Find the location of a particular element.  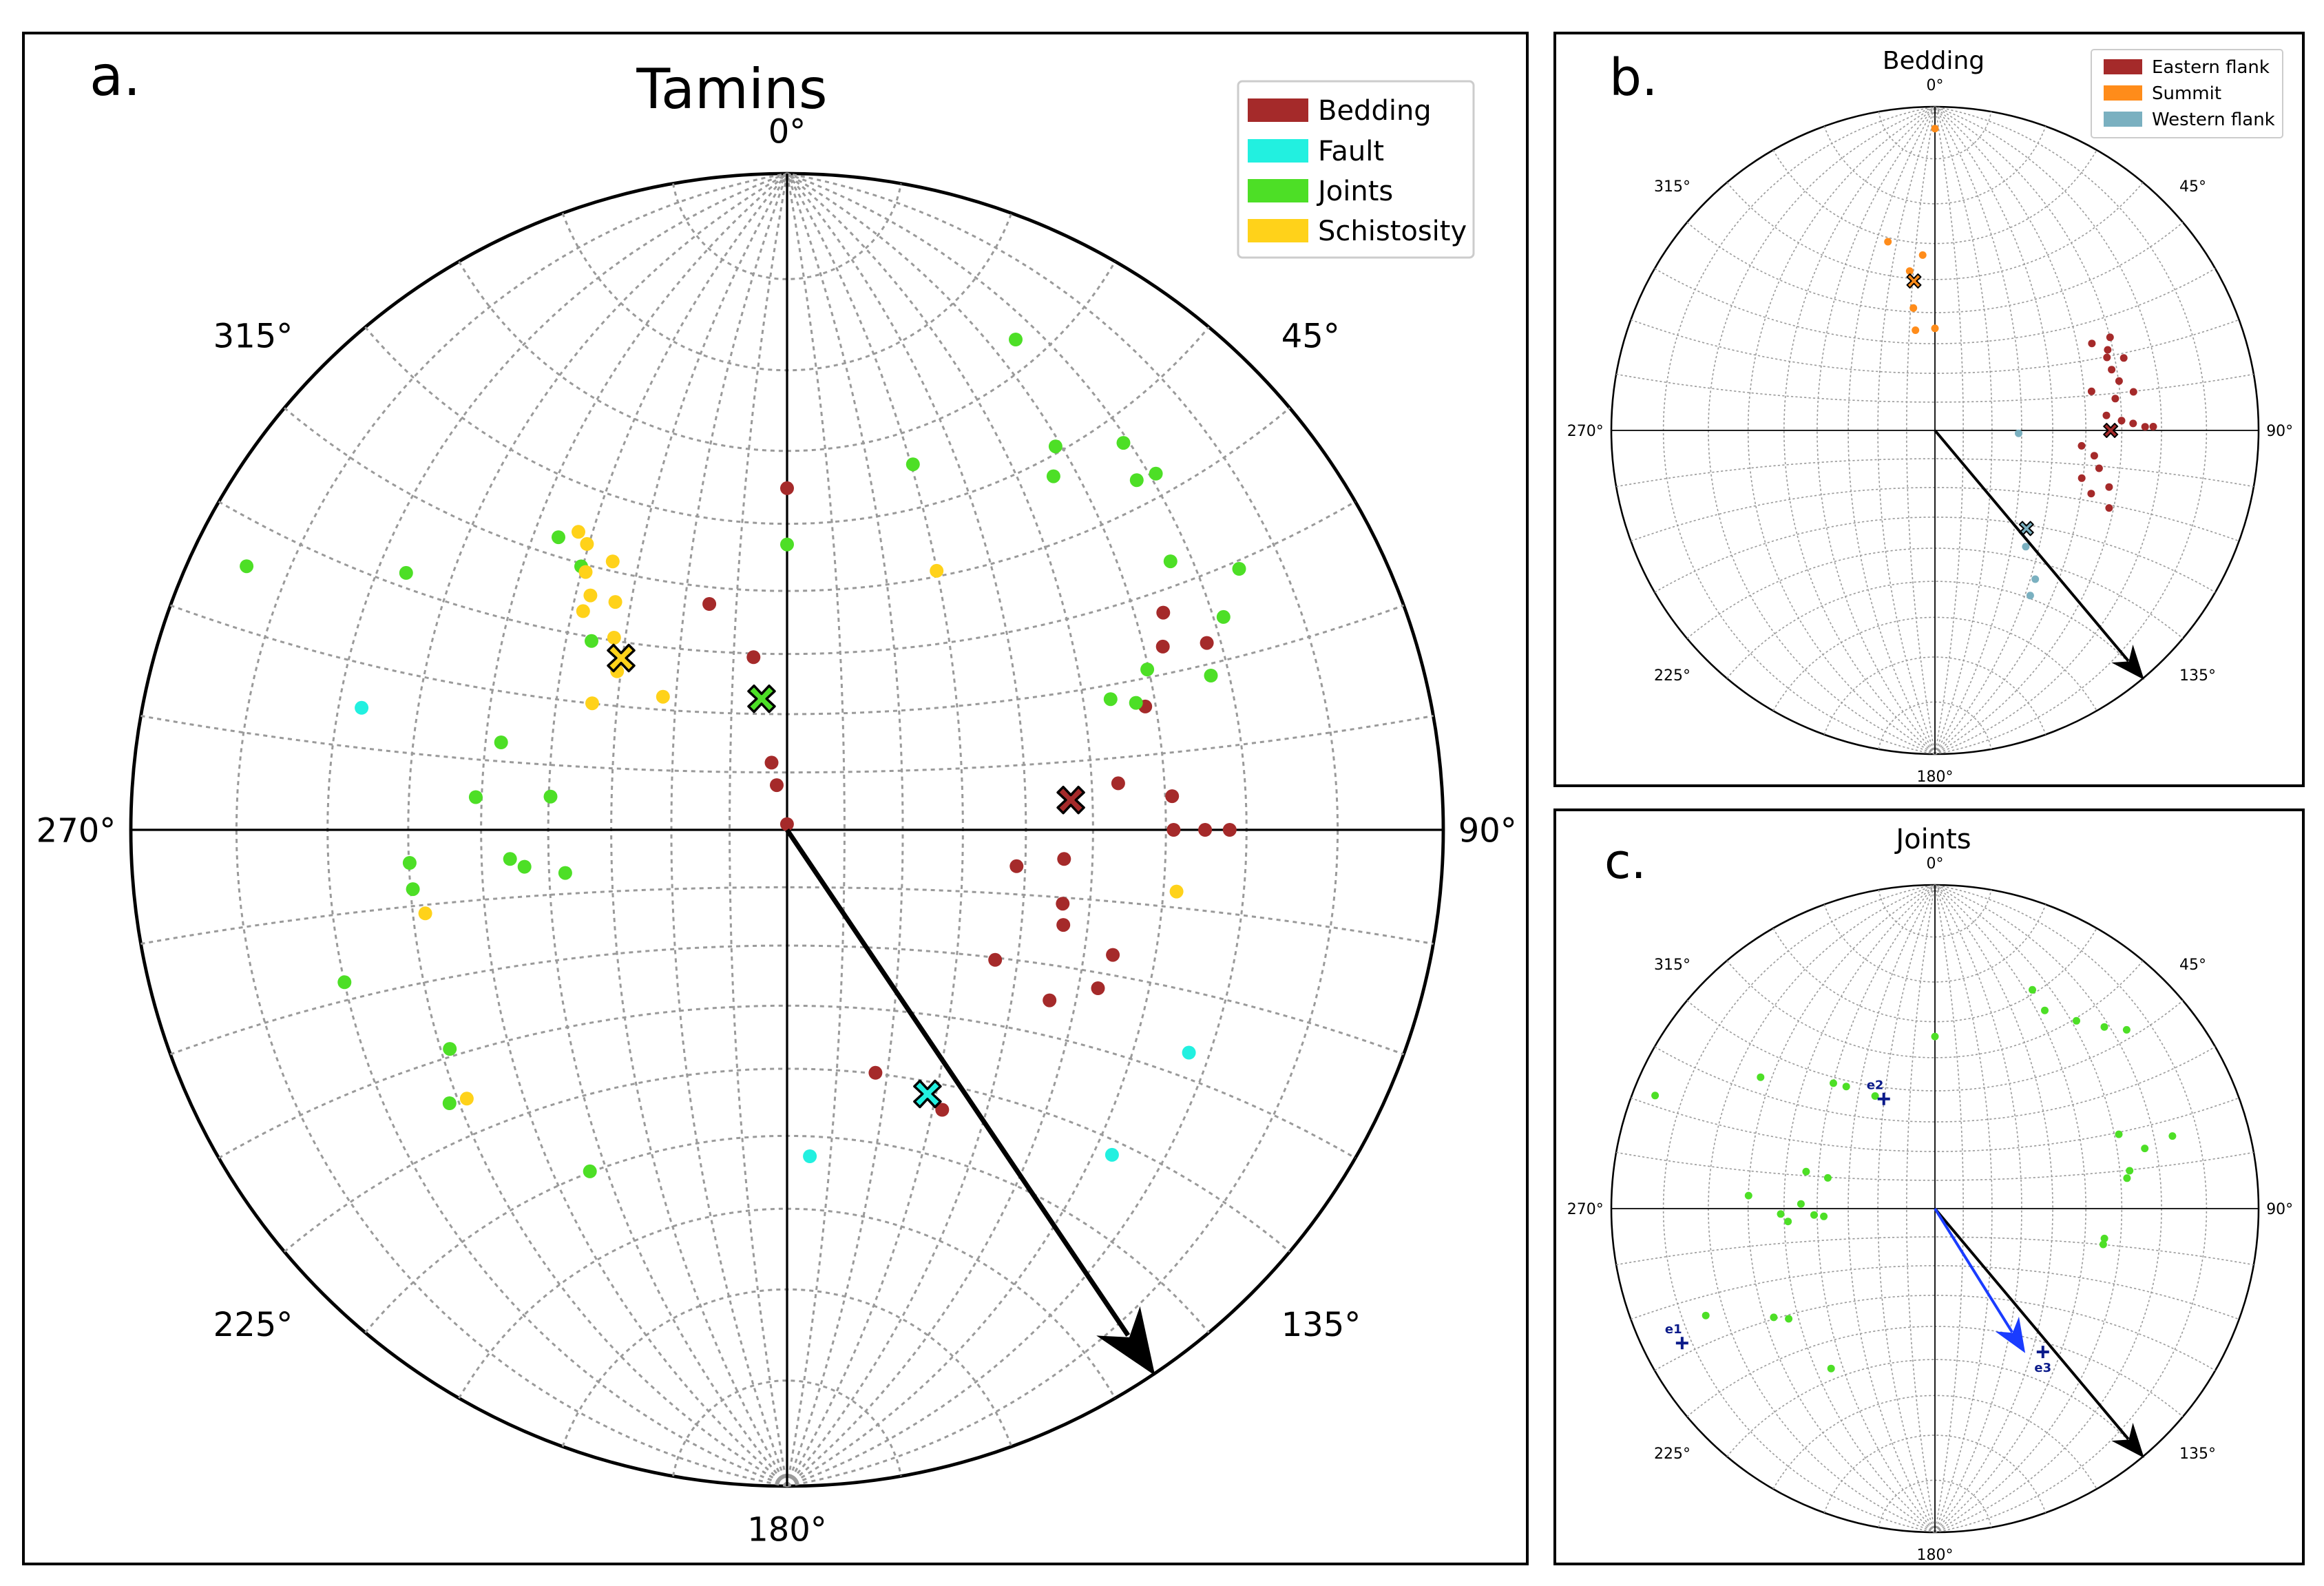

legend-label-bedding: Bedding is located at coordinates (1375, 111).